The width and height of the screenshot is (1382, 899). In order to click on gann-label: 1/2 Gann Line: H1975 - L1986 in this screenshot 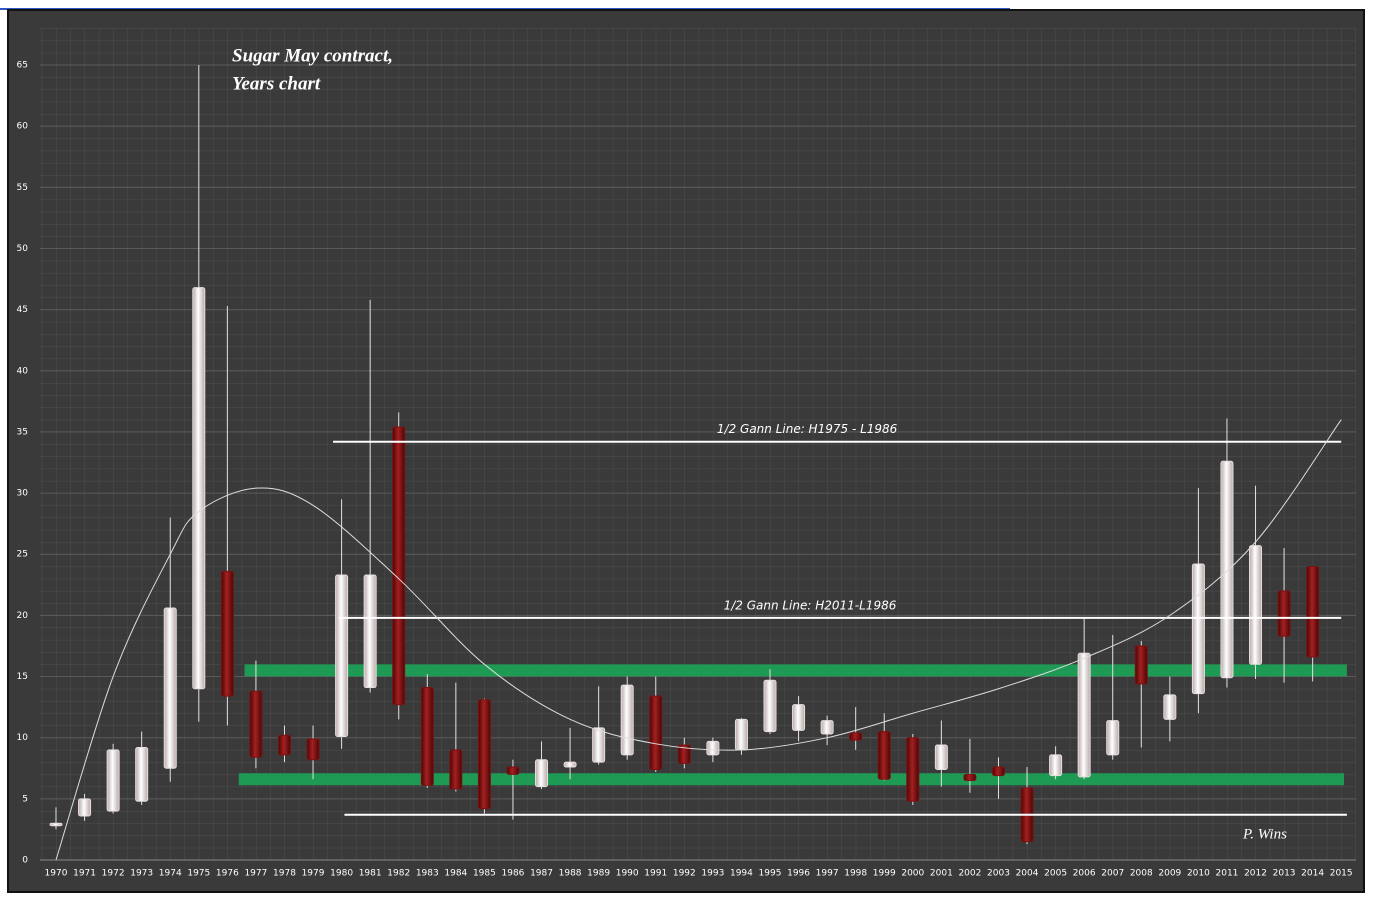, I will do `click(807, 429)`.